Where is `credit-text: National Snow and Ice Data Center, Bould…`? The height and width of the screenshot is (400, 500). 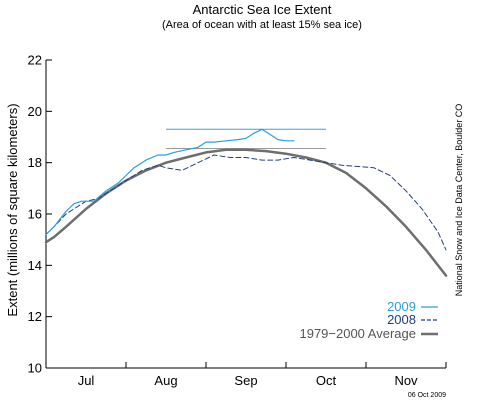 credit-text: National Snow and Ice Data Center, Bould… is located at coordinates (459, 200).